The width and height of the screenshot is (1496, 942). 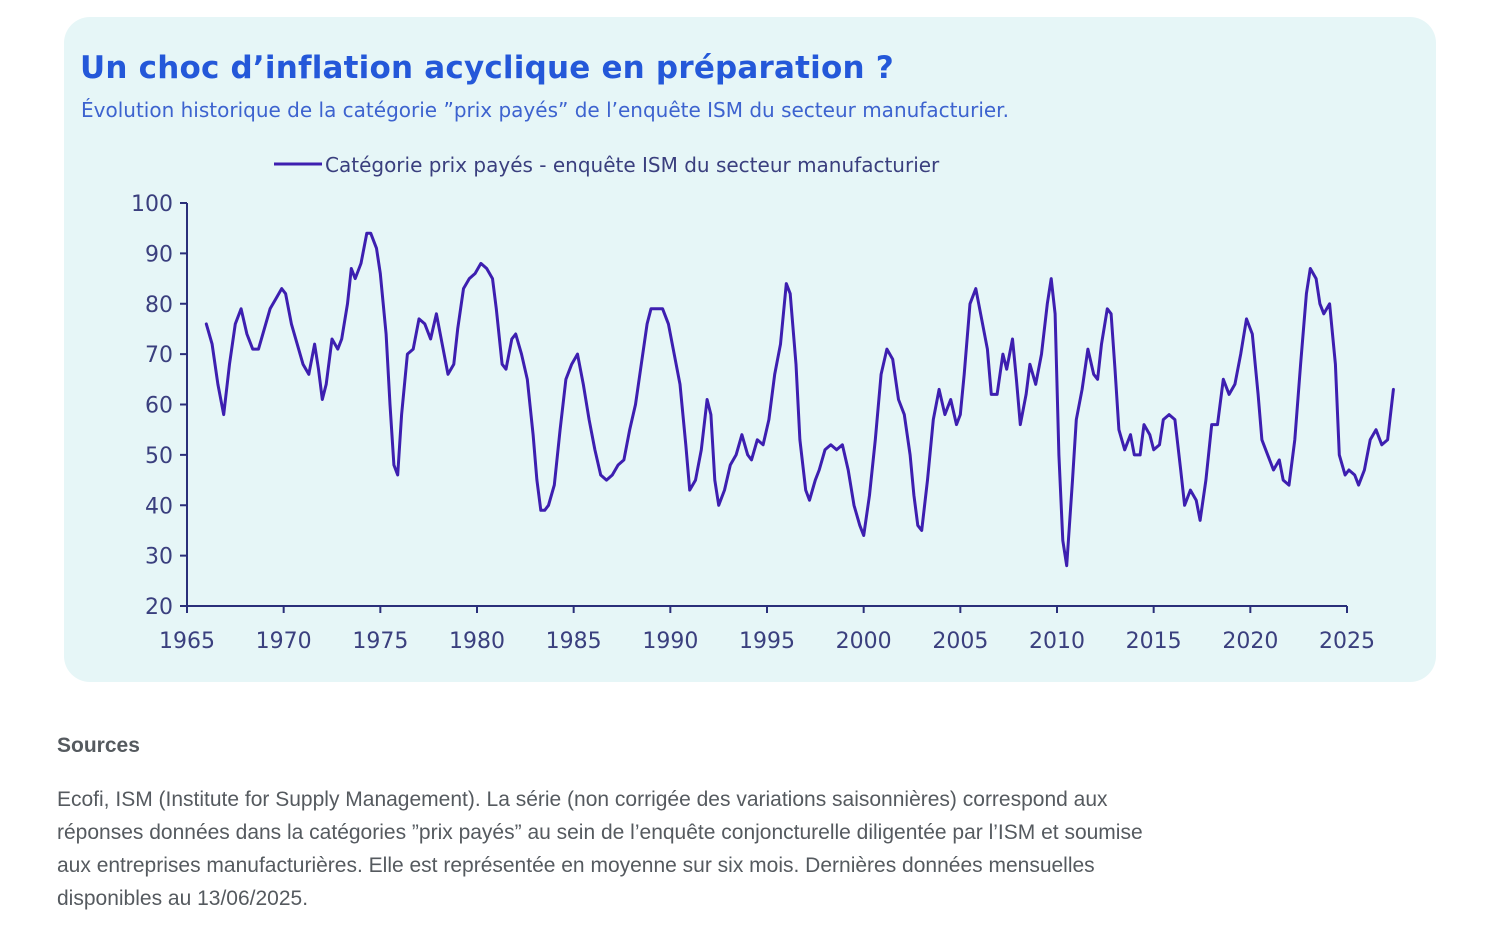 What do you see at coordinates (960, 641) in the screenshot?
I see `x-tick-label: 2005` at bounding box center [960, 641].